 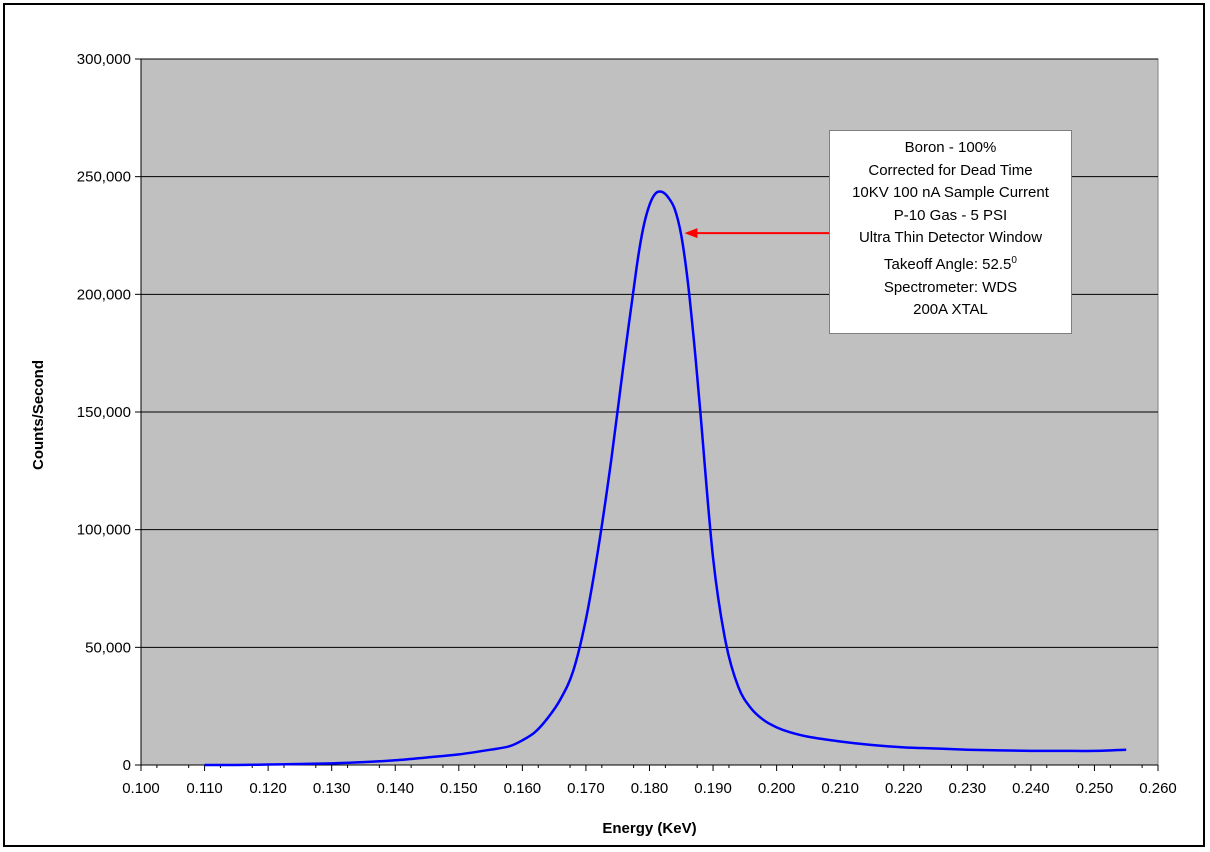 I want to click on y-tick-label: 150,000, so click(x=104, y=412).